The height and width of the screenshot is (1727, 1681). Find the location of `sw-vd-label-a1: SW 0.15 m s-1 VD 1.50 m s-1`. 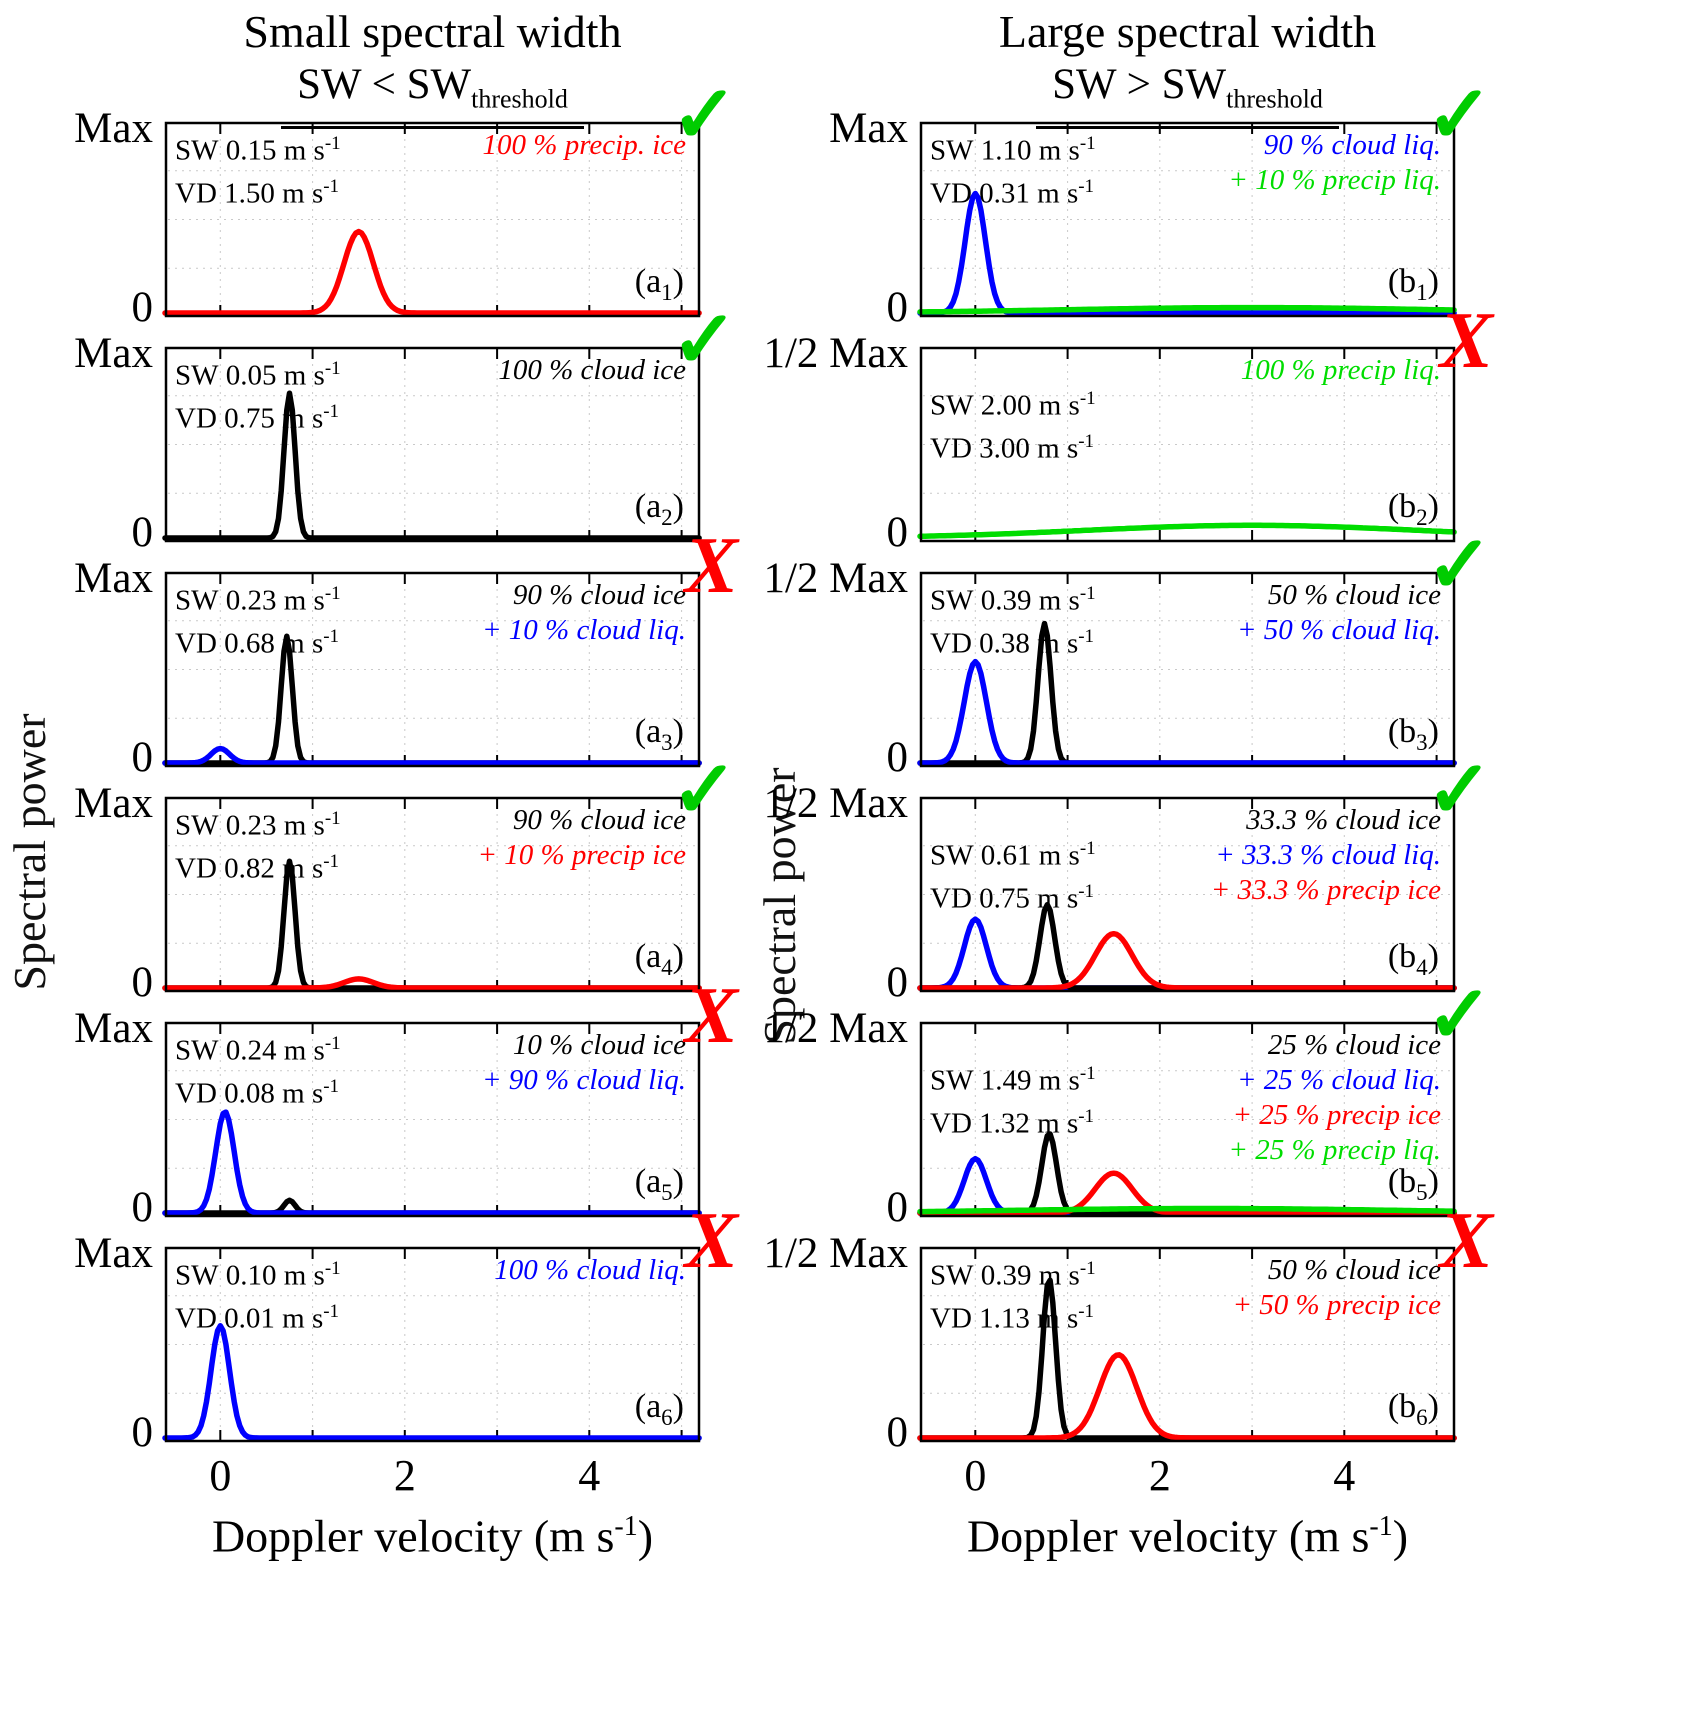

sw-vd-label-a1: SW 0.15 m s-1 VD 1.50 m s-1 is located at coordinates (258, 171).